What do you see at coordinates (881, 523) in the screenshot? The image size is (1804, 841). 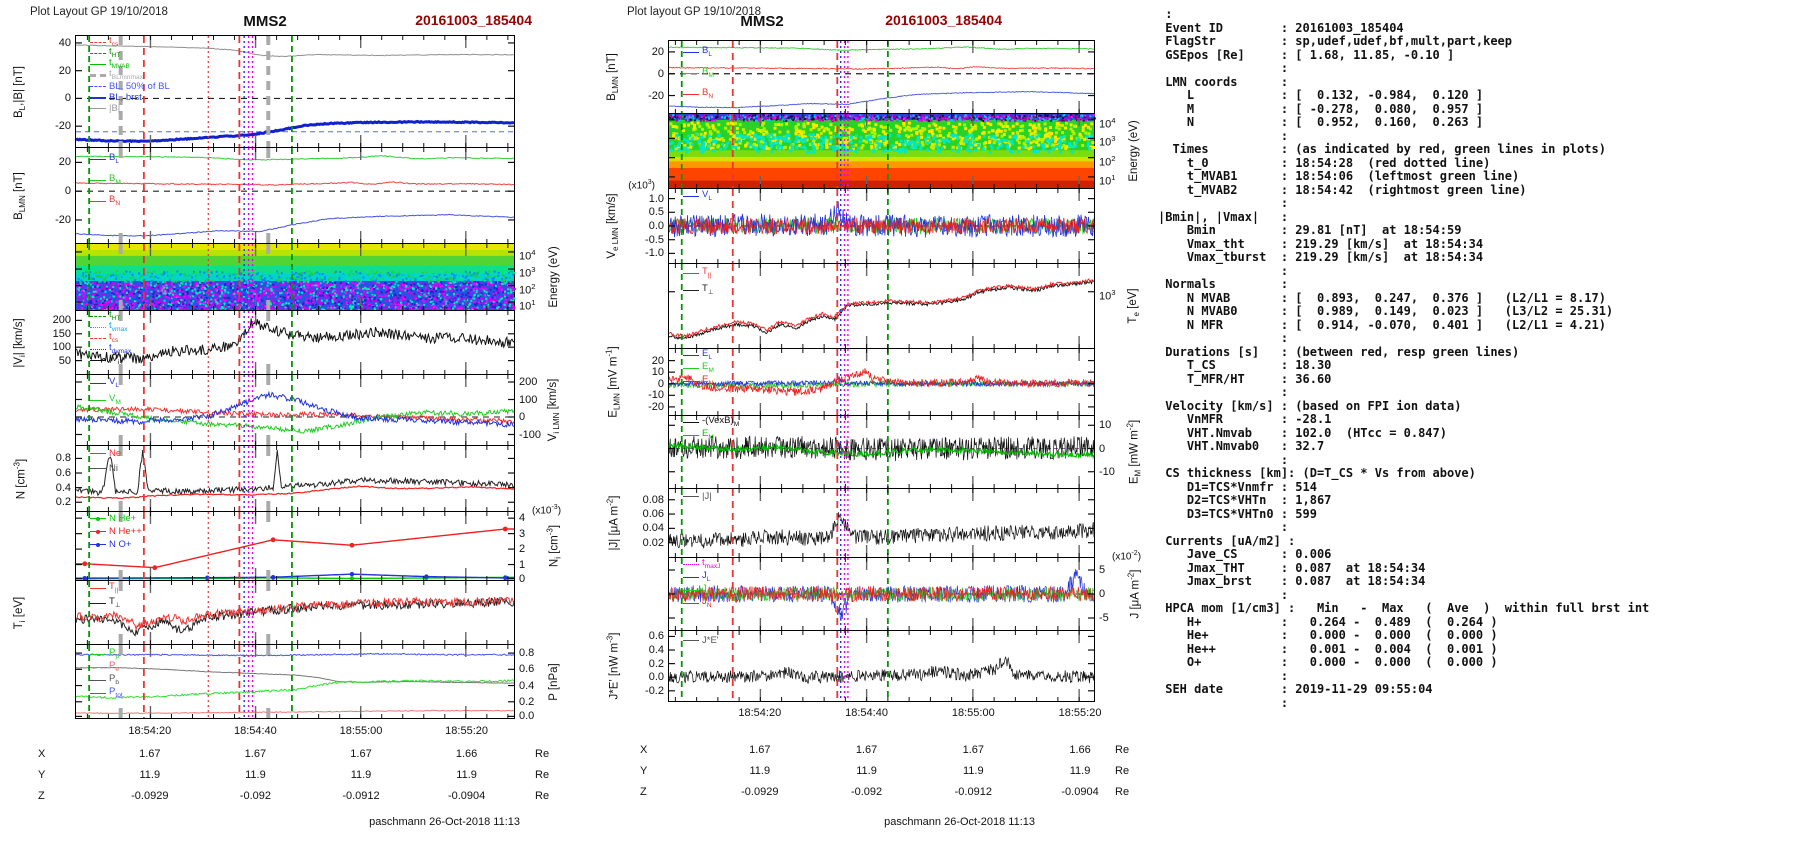 I see `panel-jmag-canvas` at bounding box center [881, 523].